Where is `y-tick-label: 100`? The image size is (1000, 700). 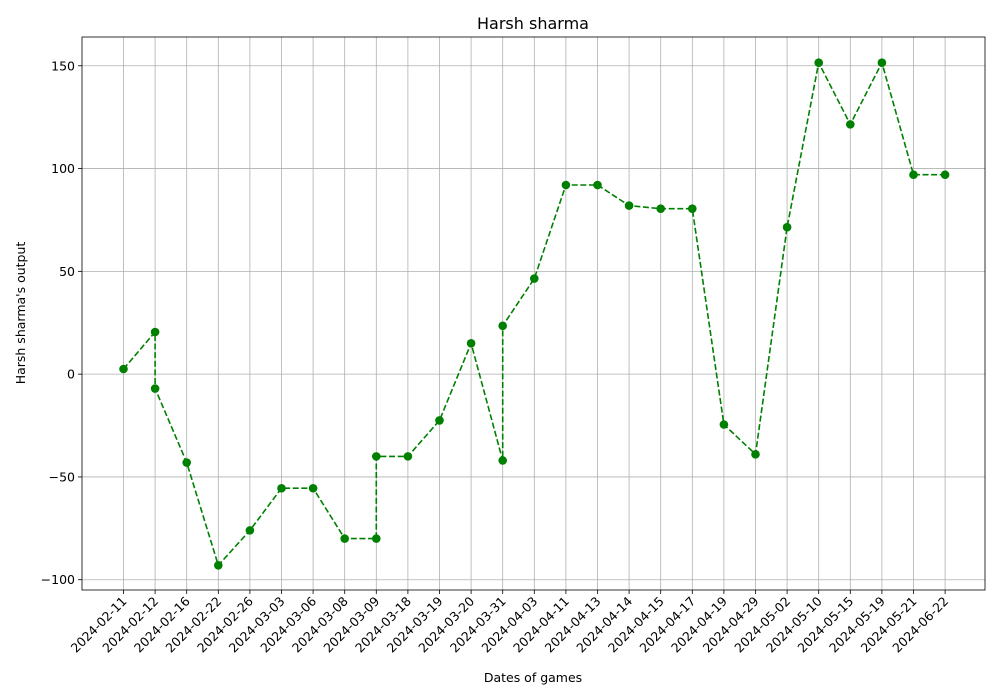
y-tick-label: 100 is located at coordinates (63, 168).